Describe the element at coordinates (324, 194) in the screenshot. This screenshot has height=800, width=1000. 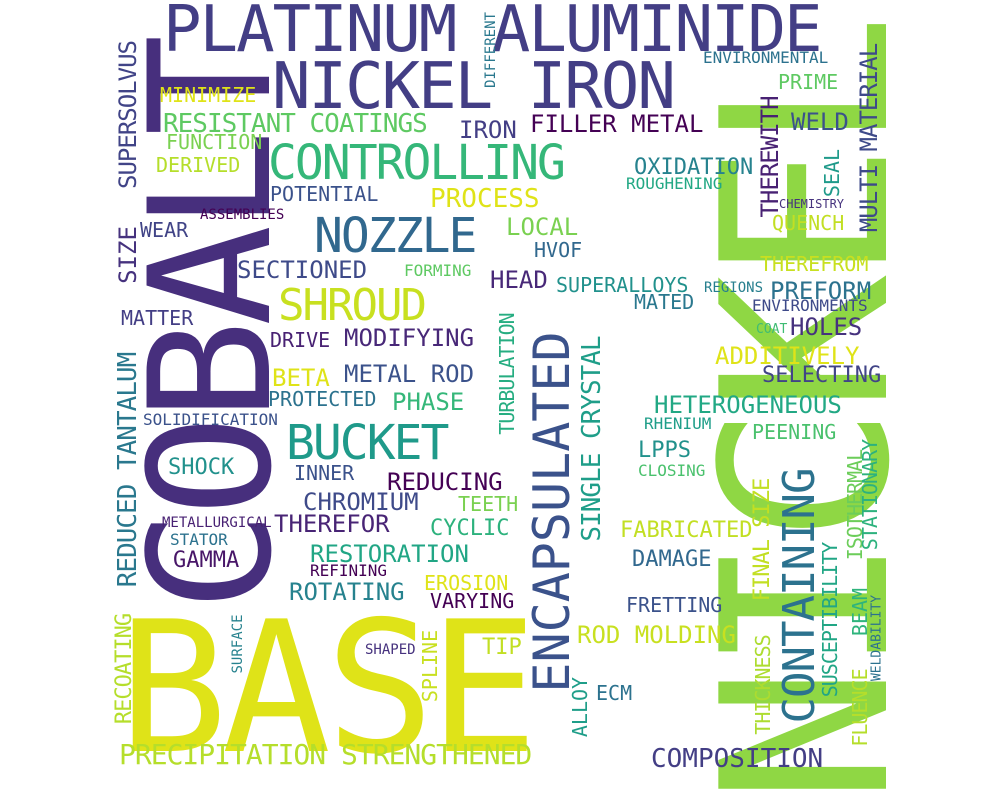
I see `word-potential: POTENTIAL` at that location.